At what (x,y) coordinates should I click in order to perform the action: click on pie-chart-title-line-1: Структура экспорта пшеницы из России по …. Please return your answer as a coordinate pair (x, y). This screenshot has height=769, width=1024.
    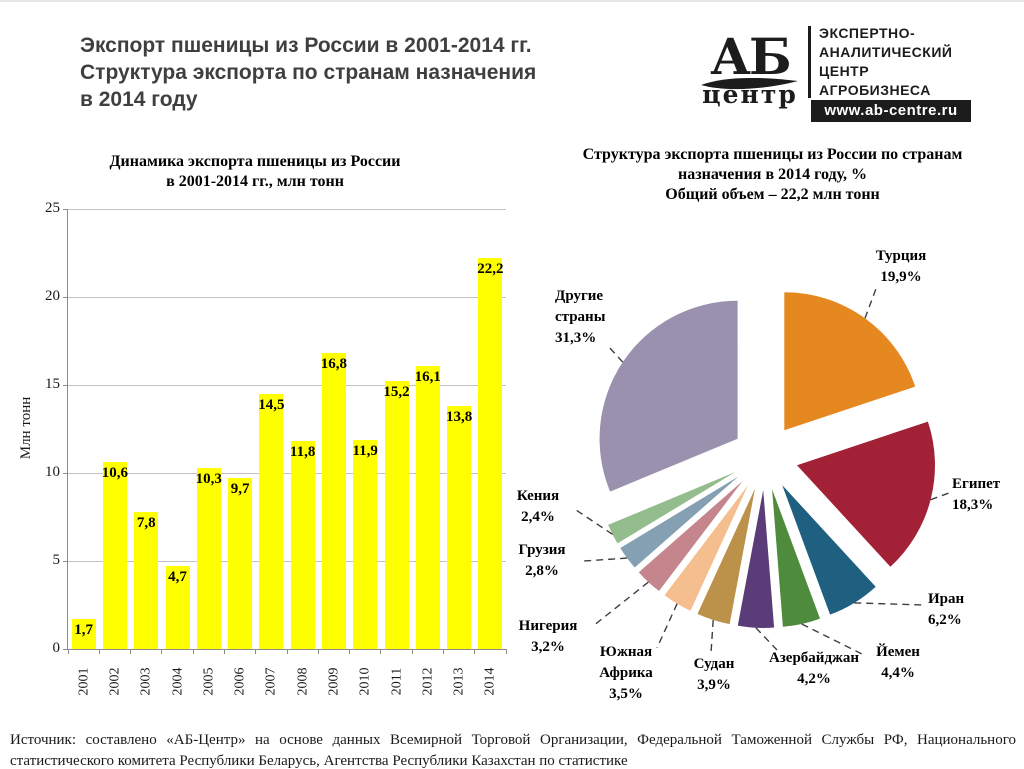
    Looking at the image, I should click on (772, 154).